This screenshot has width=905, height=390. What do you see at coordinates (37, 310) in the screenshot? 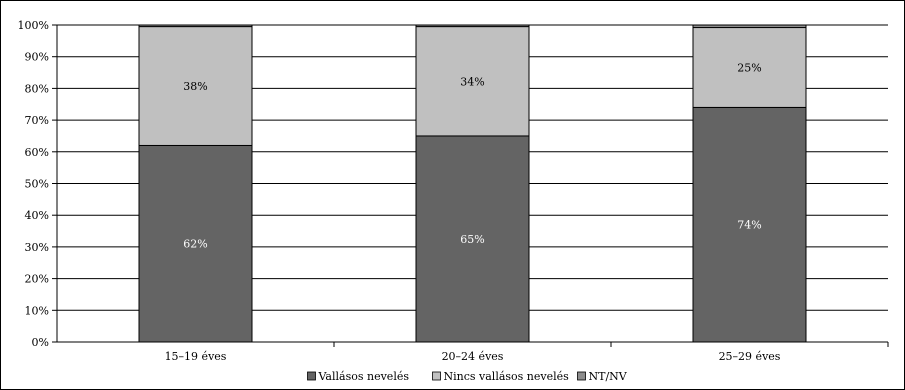
I see `y-tick-label: 10%` at bounding box center [37, 310].